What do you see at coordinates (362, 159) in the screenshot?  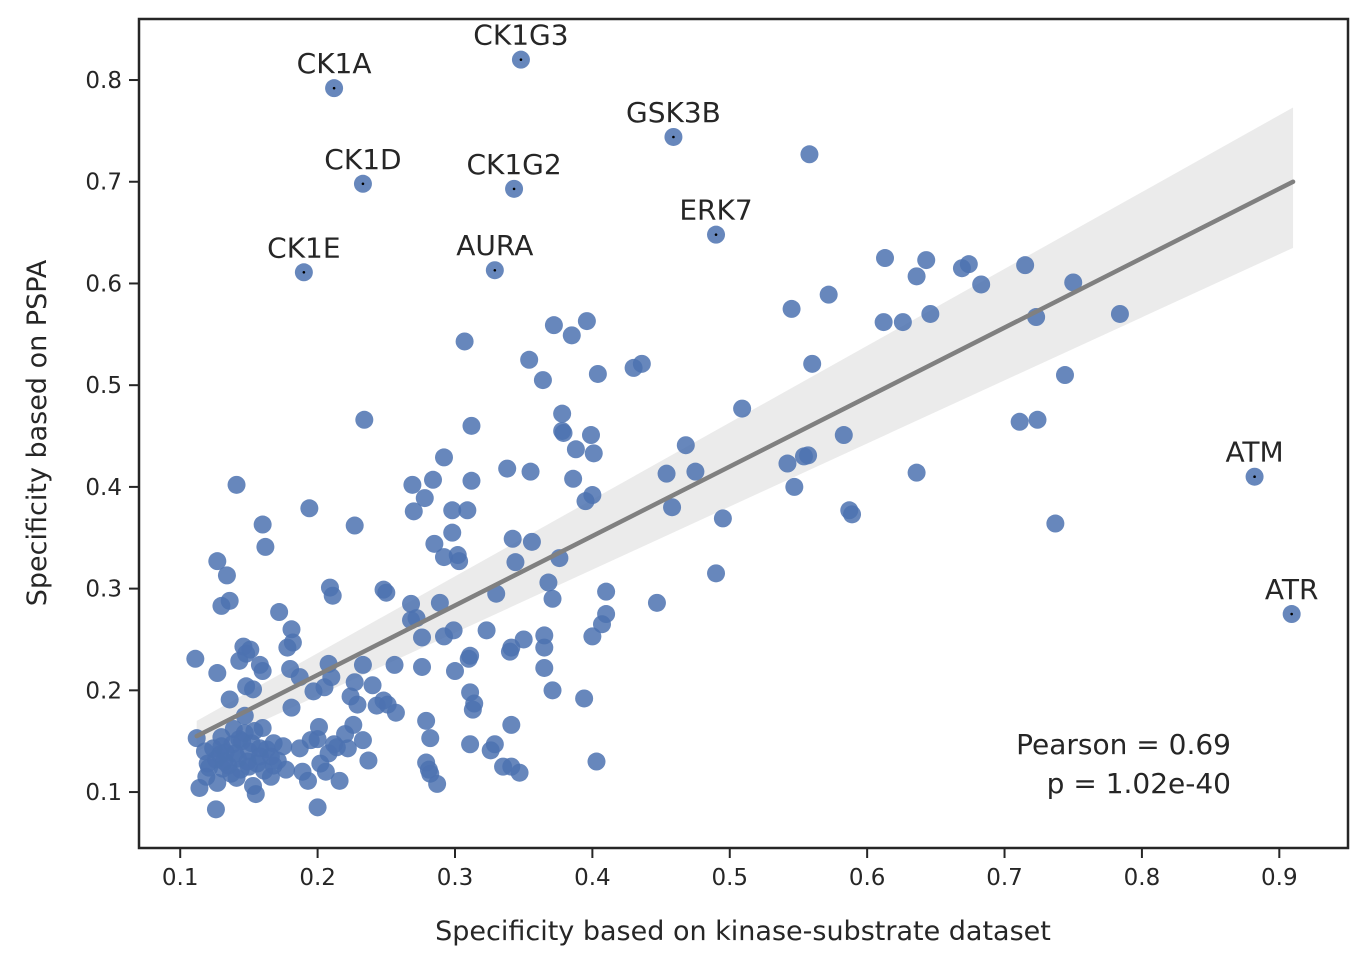 I see `point-label-ck1d: CK1D` at bounding box center [362, 159].